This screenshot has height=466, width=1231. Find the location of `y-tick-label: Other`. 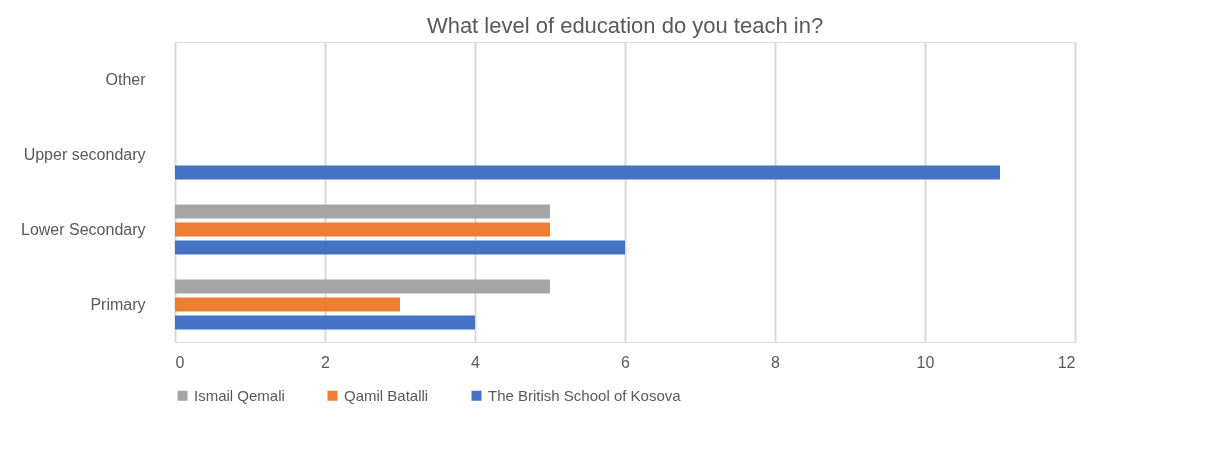

y-tick-label: Other is located at coordinates (126, 79).